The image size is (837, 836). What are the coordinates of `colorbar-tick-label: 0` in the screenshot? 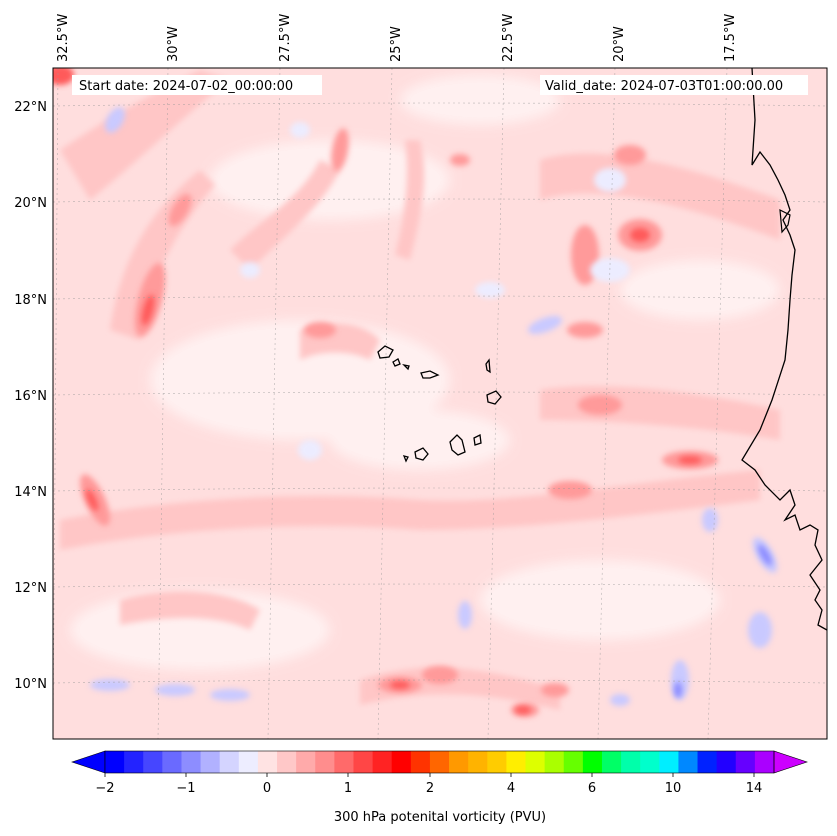 It's located at (267, 788).